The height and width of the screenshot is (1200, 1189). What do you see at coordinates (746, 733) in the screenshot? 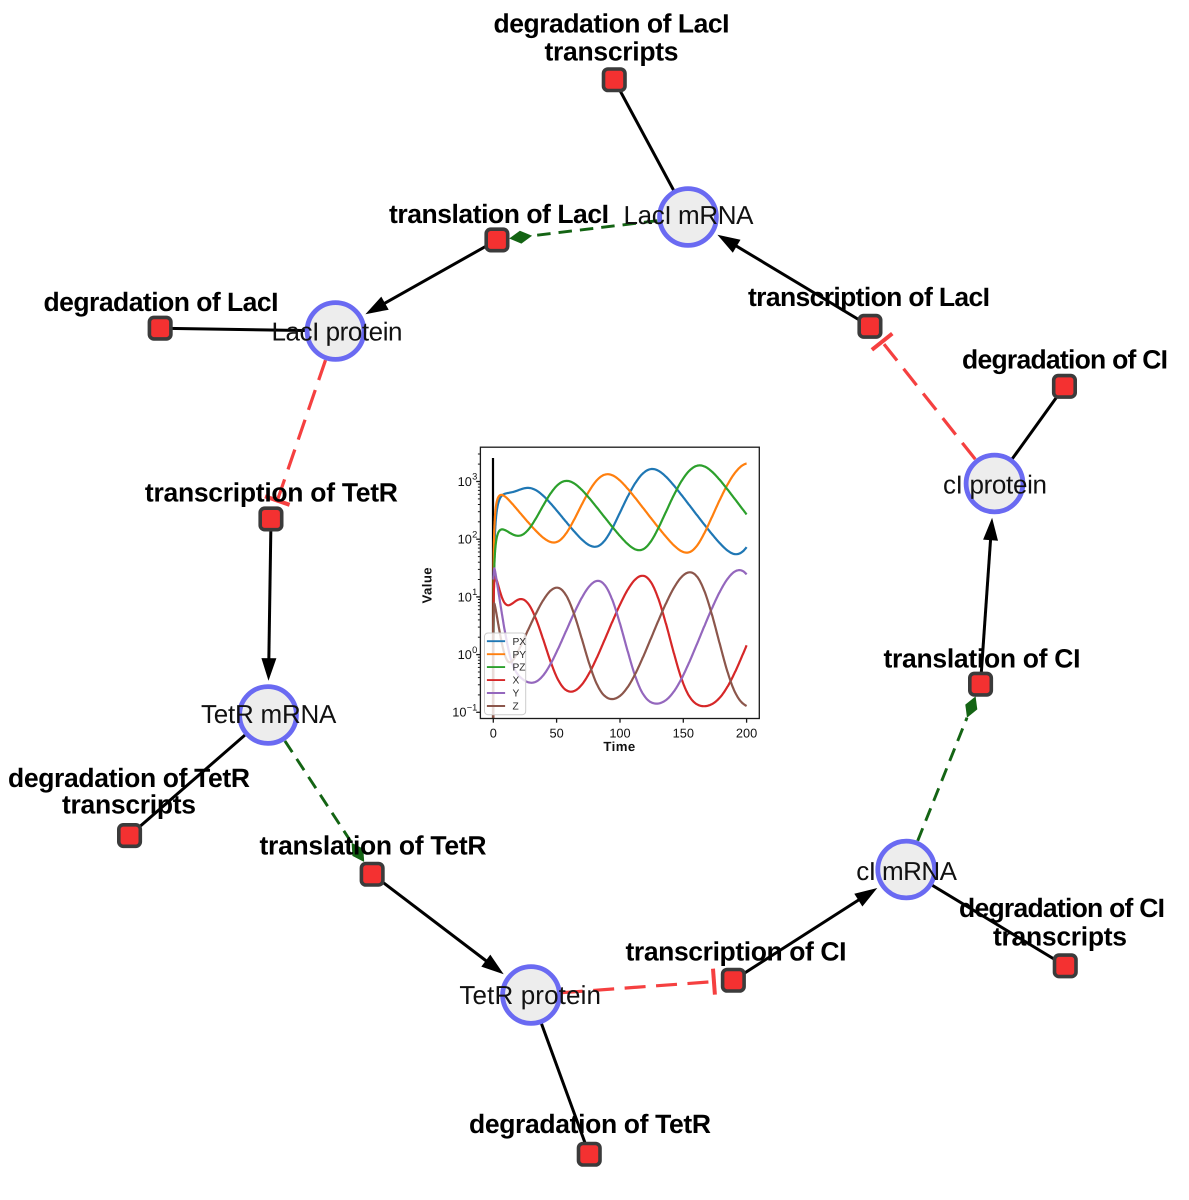
I see `svg-text: 200` at bounding box center [746, 733].